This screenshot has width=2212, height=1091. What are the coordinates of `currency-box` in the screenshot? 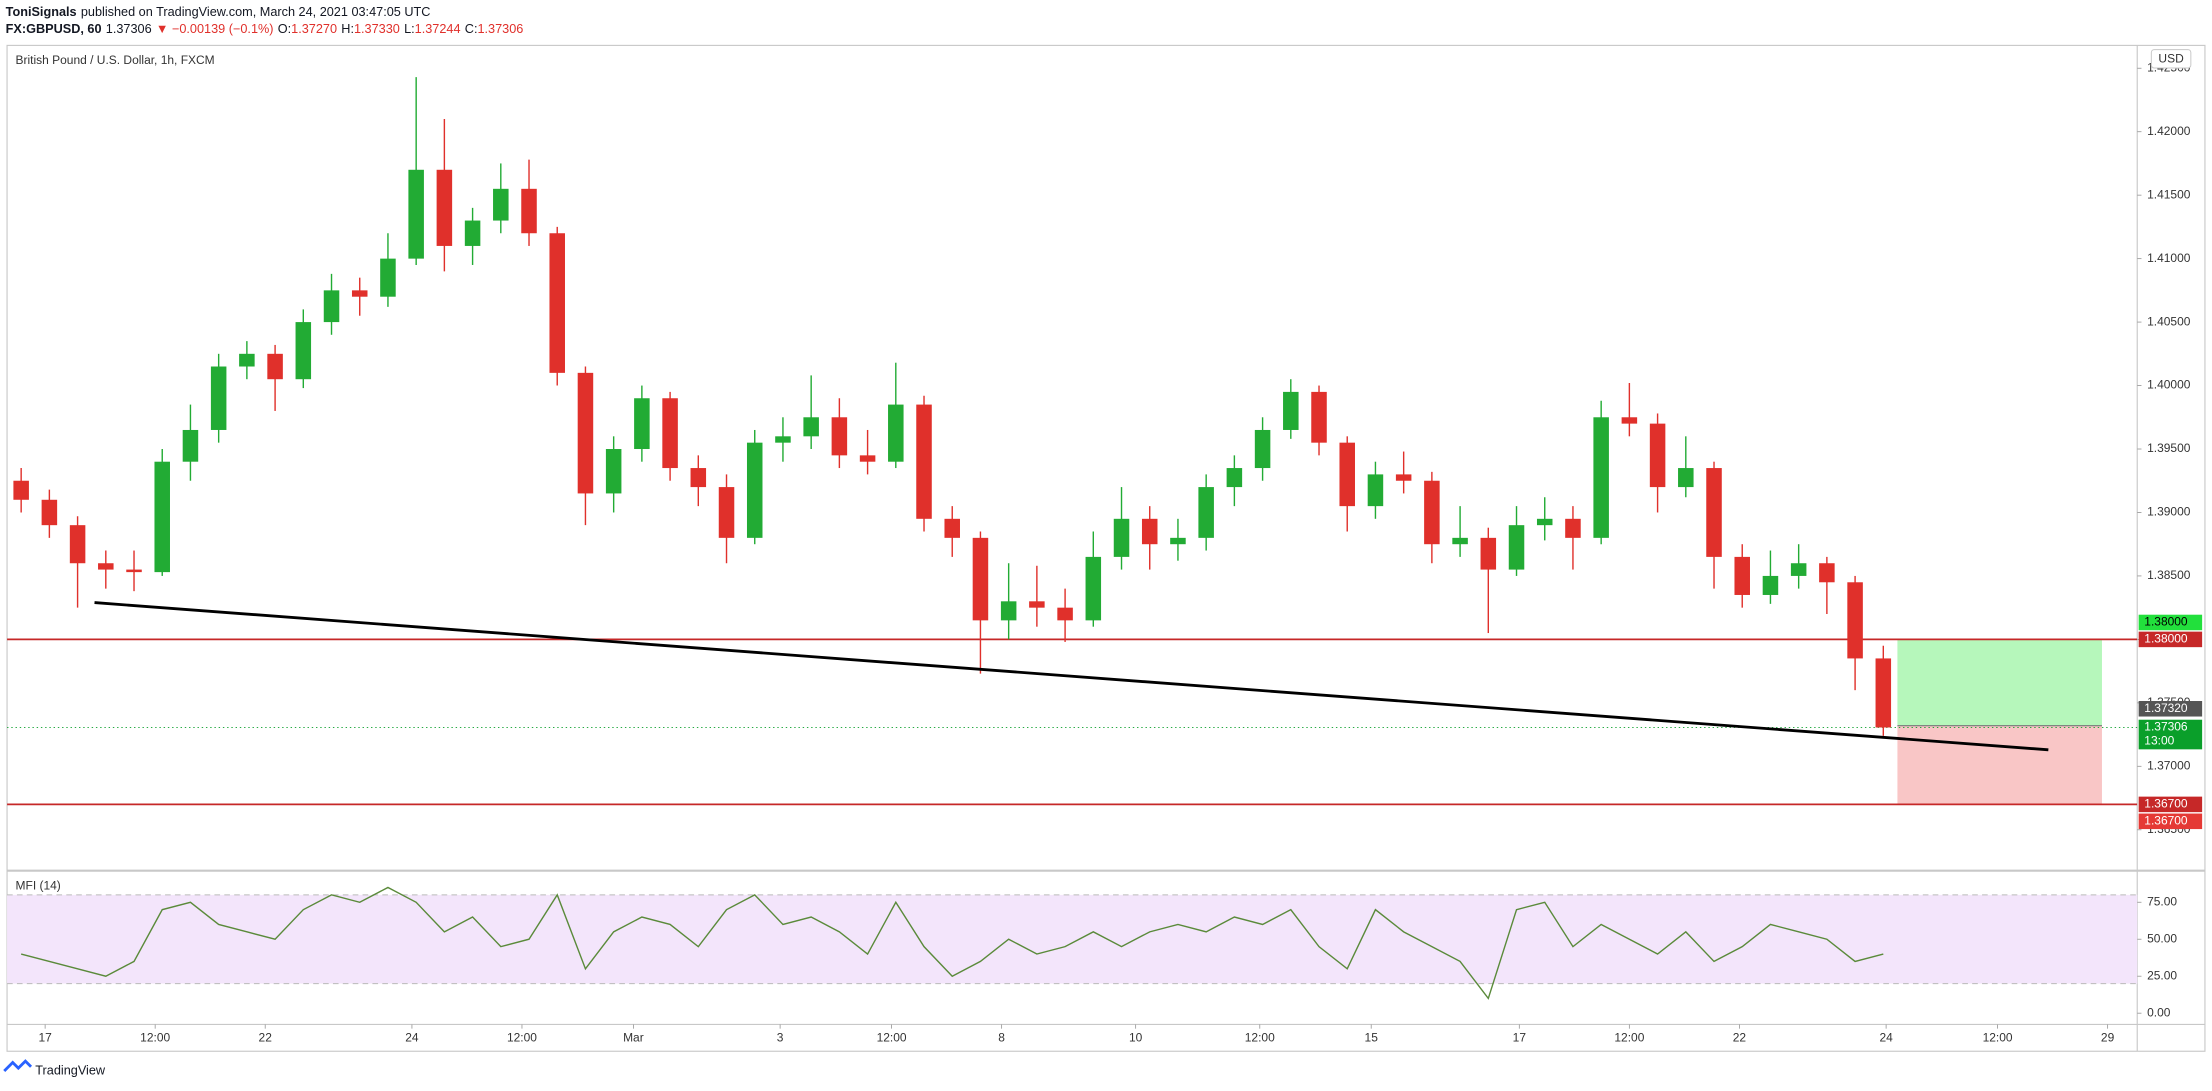 It's located at (2171, 59).